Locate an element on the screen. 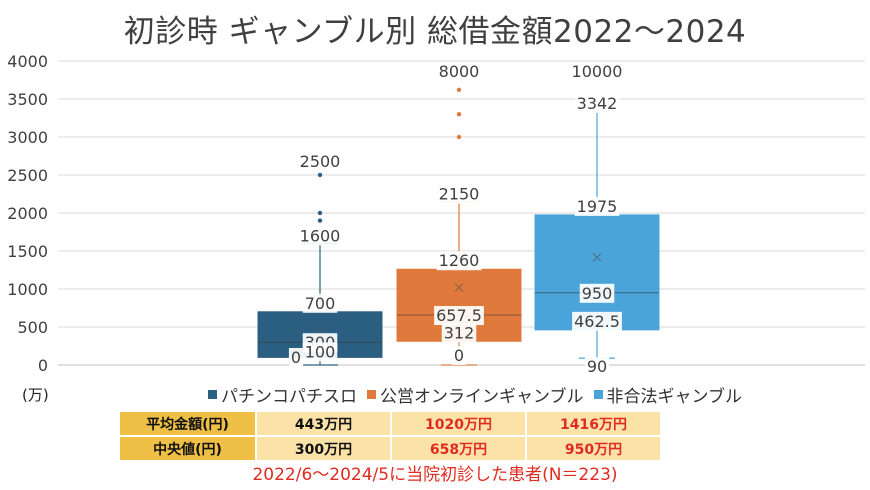  data-label-q3: 1975 is located at coordinates (597, 206).